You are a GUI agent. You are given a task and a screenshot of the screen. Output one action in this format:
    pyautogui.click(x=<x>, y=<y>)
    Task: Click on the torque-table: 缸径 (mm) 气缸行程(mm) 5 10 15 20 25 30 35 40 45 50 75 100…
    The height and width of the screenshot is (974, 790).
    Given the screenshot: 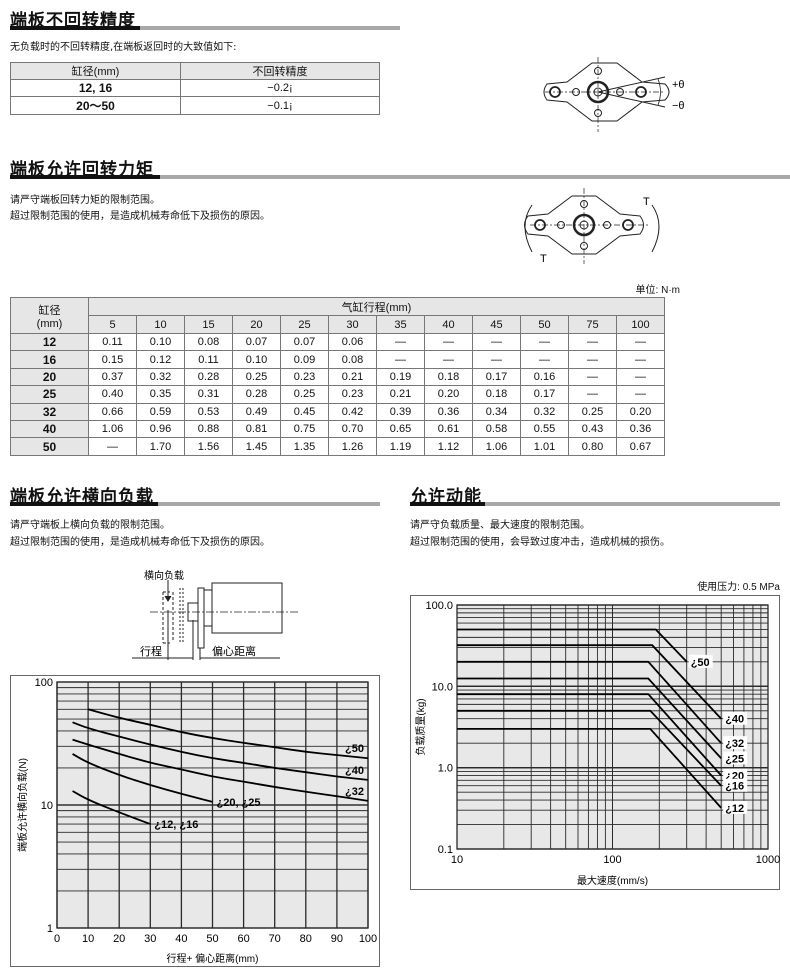 What is the action you would take?
    pyautogui.click(x=337, y=376)
    